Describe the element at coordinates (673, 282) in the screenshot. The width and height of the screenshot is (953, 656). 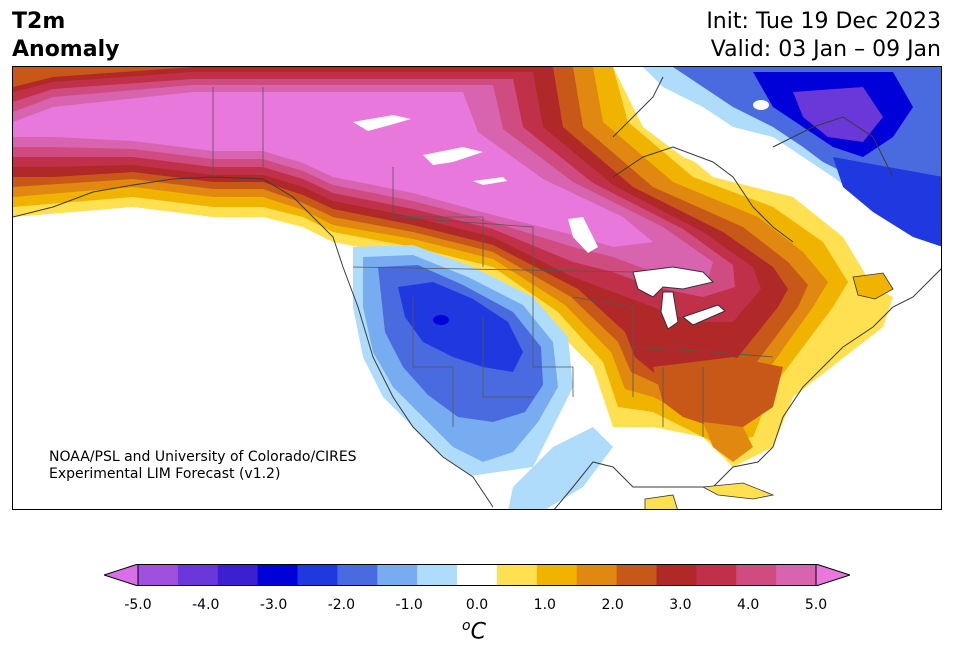
I see `great-lakes` at that location.